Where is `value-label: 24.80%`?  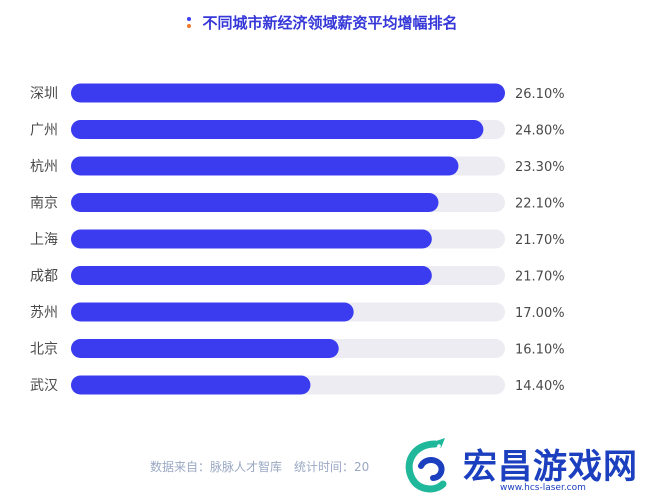
value-label: 24.80% is located at coordinates (540, 131).